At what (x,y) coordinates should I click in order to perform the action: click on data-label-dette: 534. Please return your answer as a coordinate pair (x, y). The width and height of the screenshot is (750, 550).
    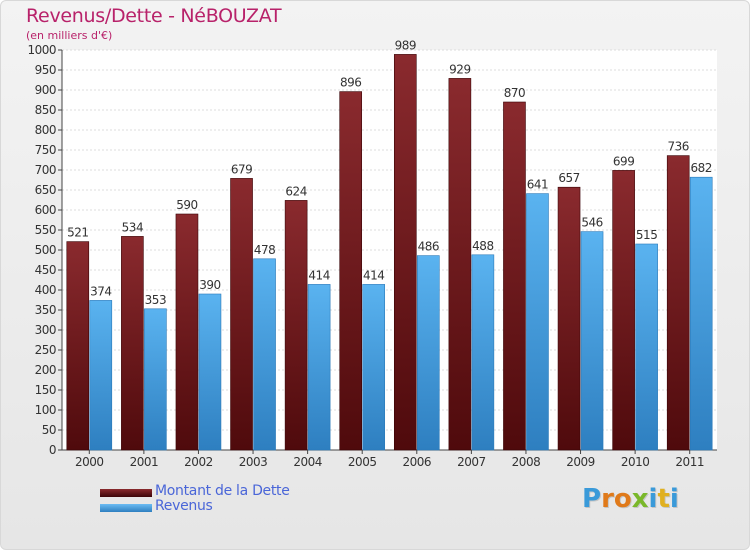
    Looking at the image, I should click on (132, 227).